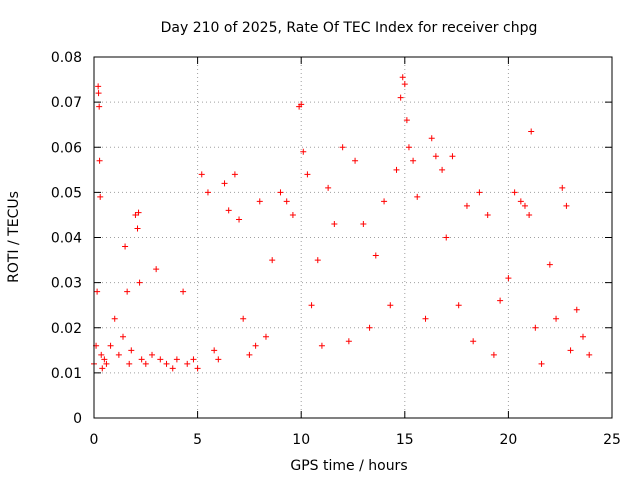 This screenshot has width=640, height=480. What do you see at coordinates (66, 284) in the screenshot?
I see `y-tick-label: 0.03` at bounding box center [66, 284].